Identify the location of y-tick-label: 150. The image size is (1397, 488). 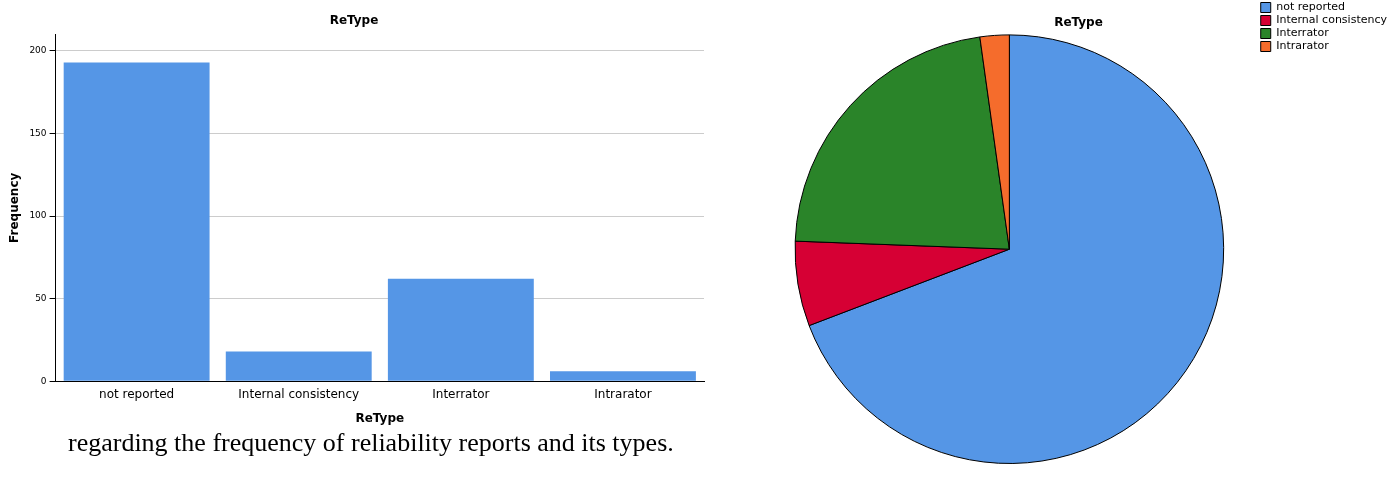
(38, 132).